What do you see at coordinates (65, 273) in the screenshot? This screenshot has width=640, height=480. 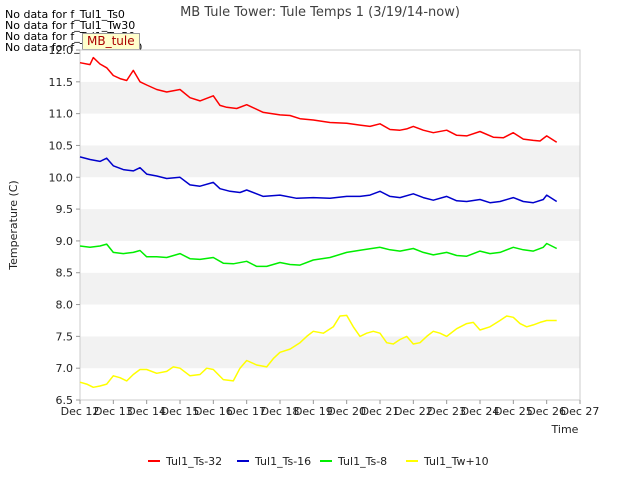 I see `y-tick-label: 8.5` at bounding box center [65, 273].